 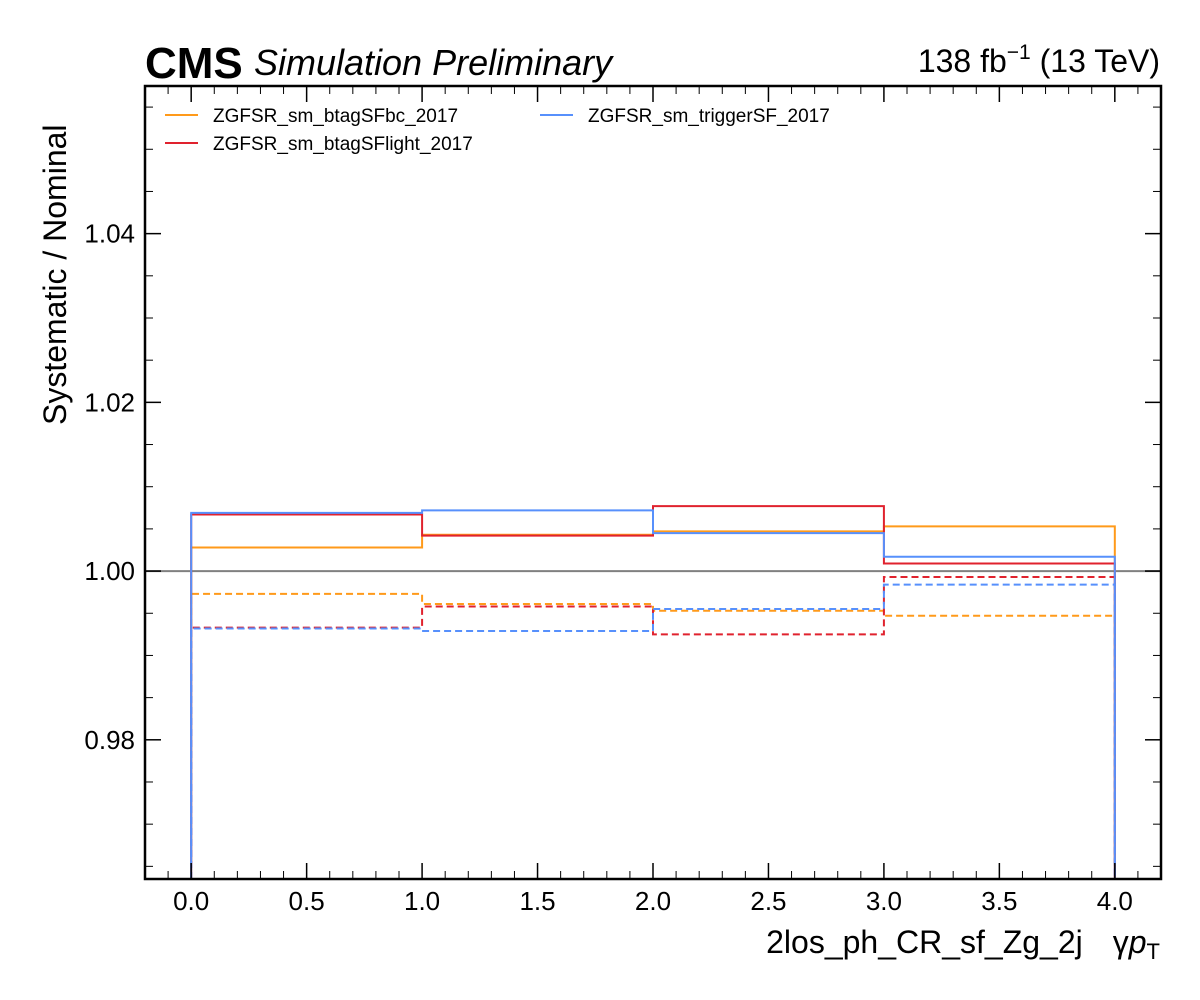 I want to click on luminosity-label: 138 fb−1 (13 TeV), so click(x=1039, y=60).